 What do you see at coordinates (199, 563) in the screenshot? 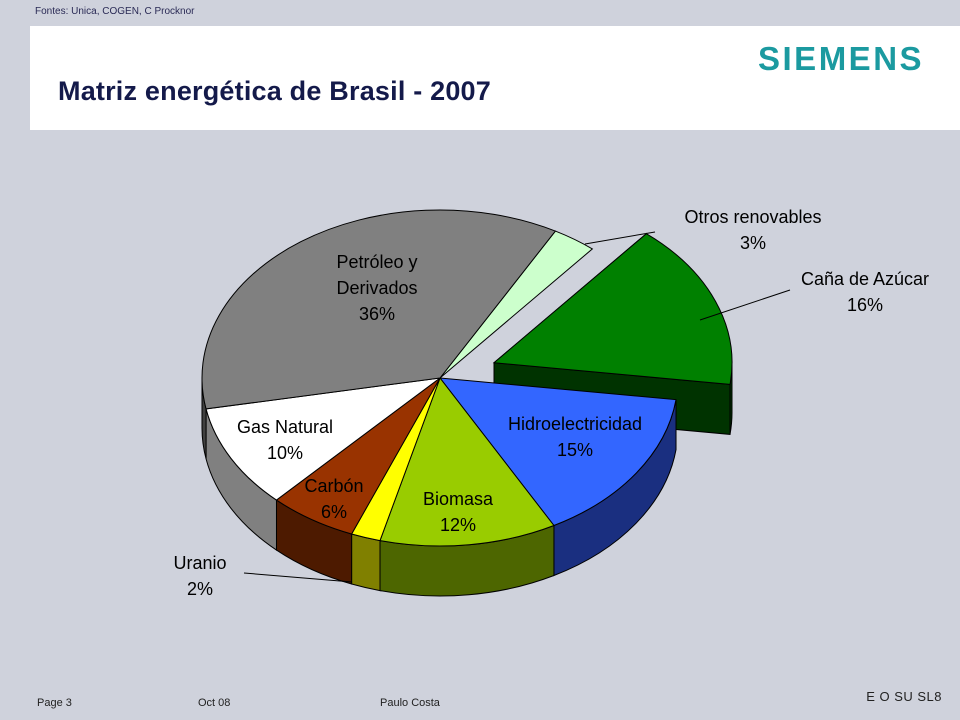
I see `uranio-label: Uranio` at bounding box center [199, 563].